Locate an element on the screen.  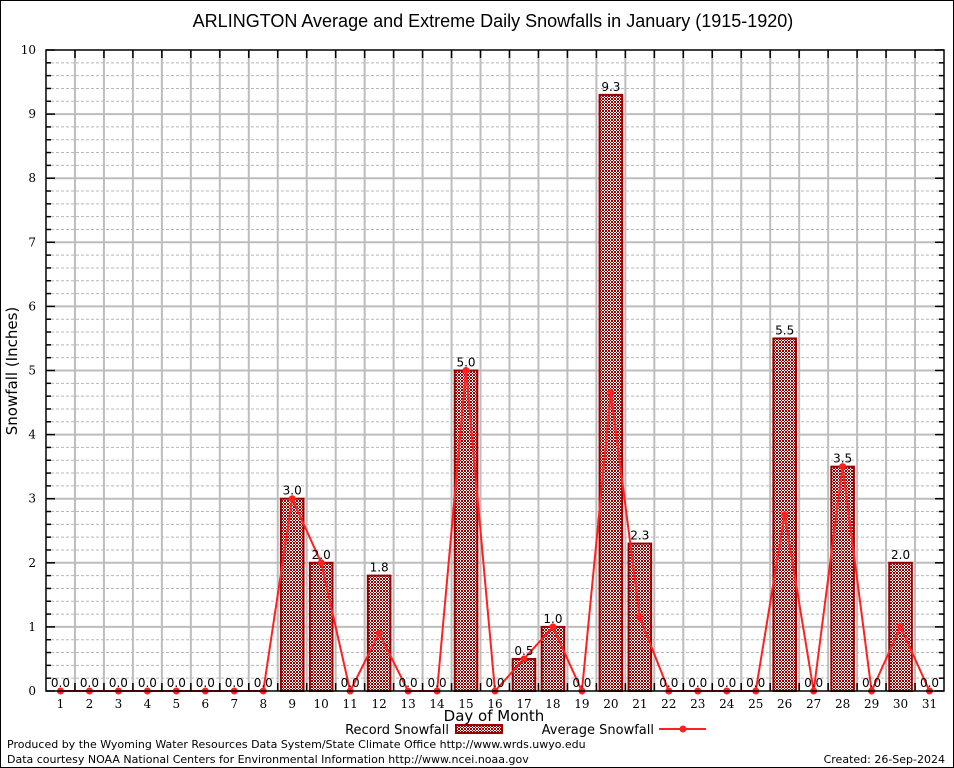
y-tick-label: 9 is located at coordinates (32, 114).